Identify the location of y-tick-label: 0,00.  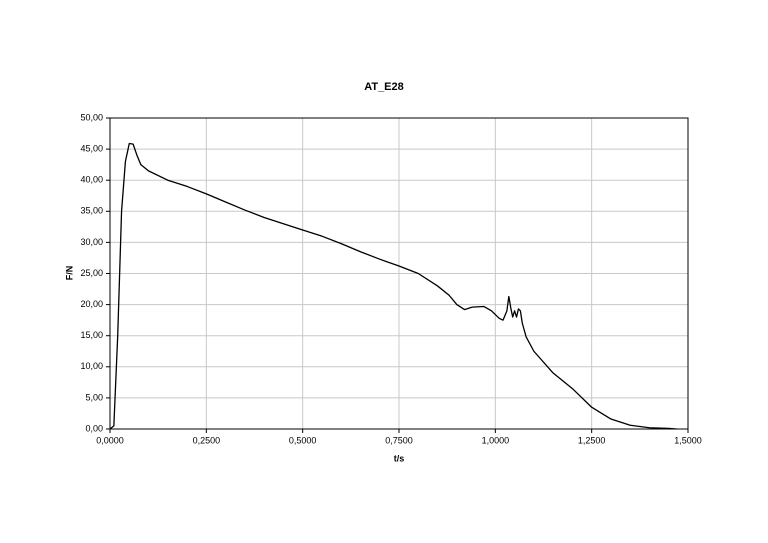
(94, 428).